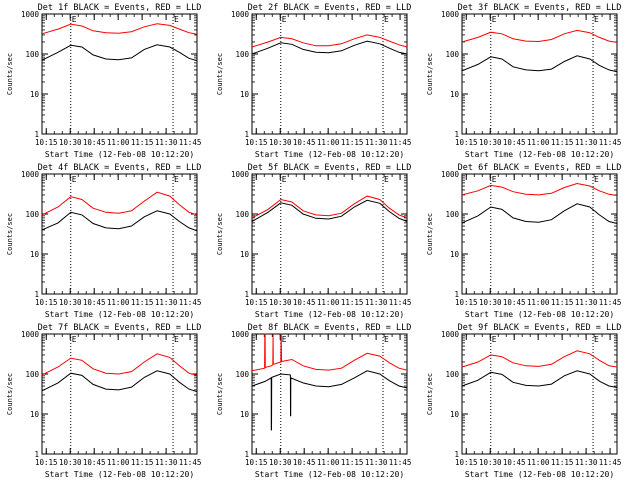 The width and height of the screenshot is (640, 485). What do you see at coordinates (466, 142) in the screenshot?
I see `plot-3-xtick-label: 10:15` at bounding box center [466, 142].